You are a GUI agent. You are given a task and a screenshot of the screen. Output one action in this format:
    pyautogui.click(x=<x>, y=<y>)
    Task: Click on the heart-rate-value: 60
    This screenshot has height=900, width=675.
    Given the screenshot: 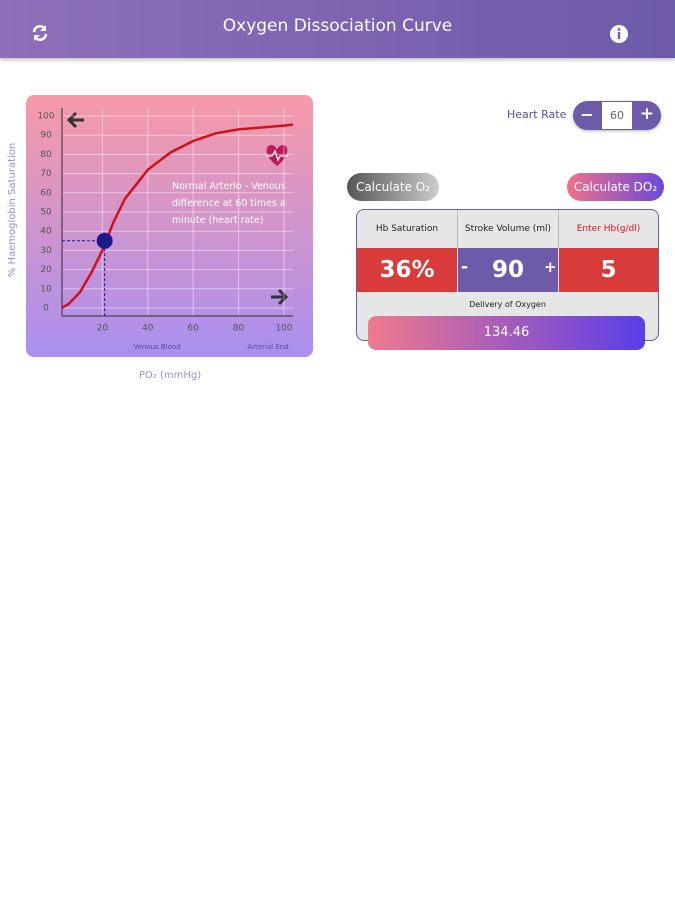 What is the action you would take?
    pyautogui.click(x=617, y=115)
    